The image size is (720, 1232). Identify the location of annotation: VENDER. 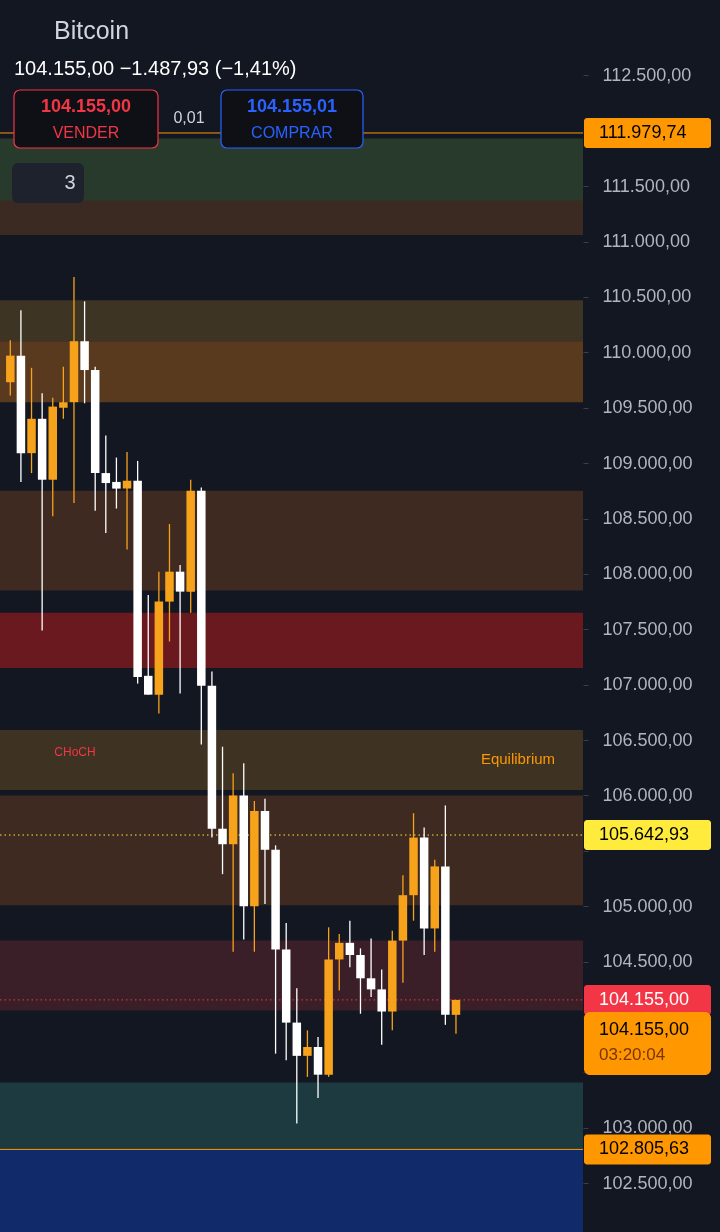
(86, 132).